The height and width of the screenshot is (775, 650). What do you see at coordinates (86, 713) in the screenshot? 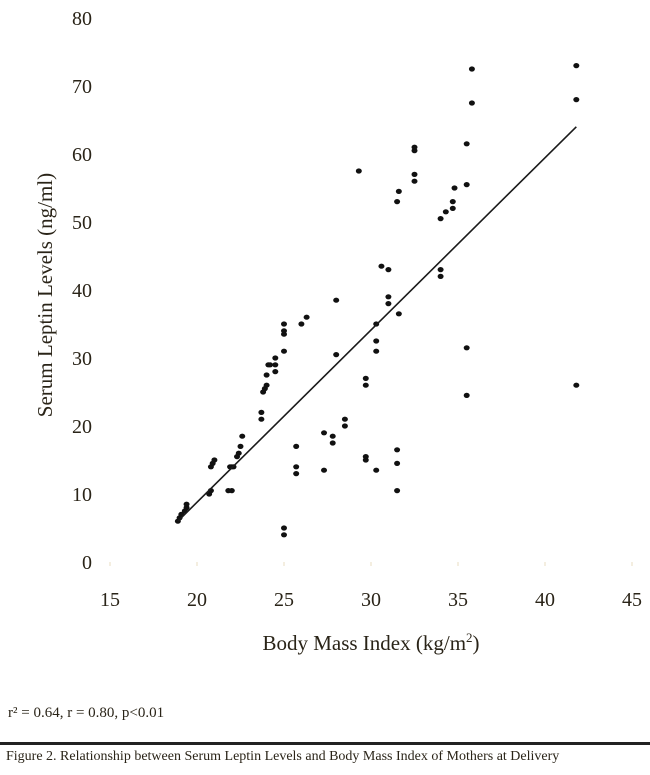
I see `statistics-annotation: r² = 0.64, r = 0.80, p<0.01` at bounding box center [86, 713].